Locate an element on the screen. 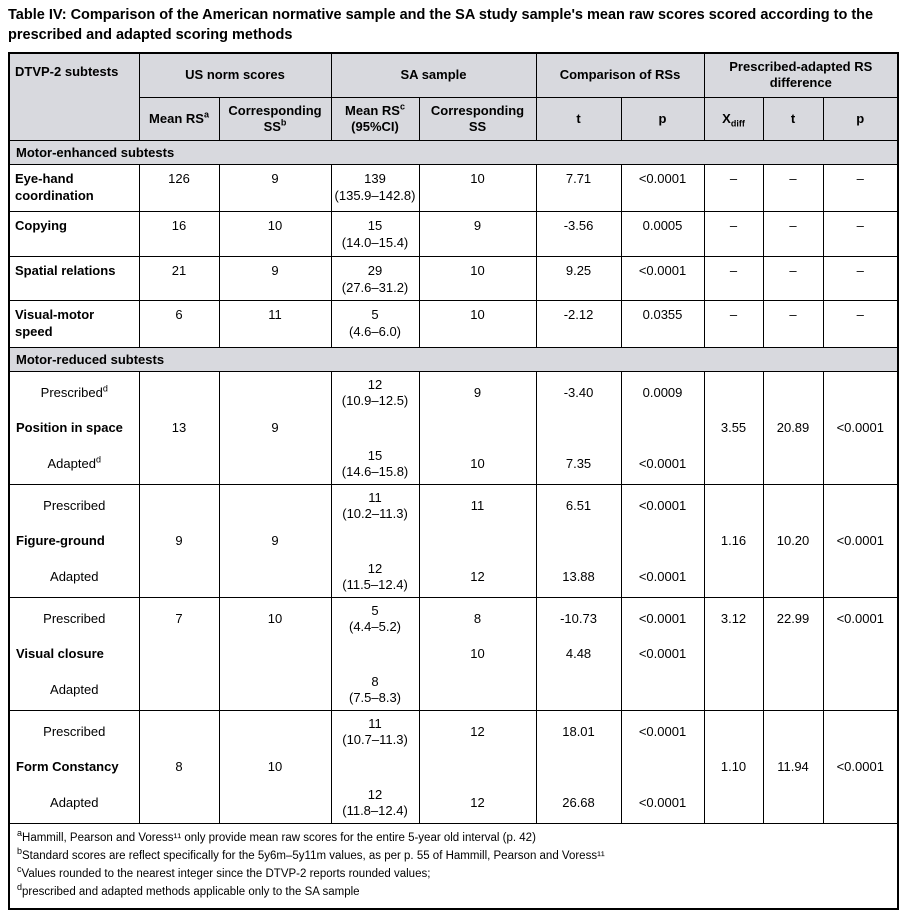 This screenshot has height=918, width=905. us-ss-cell: 9 is located at coordinates (275, 278).